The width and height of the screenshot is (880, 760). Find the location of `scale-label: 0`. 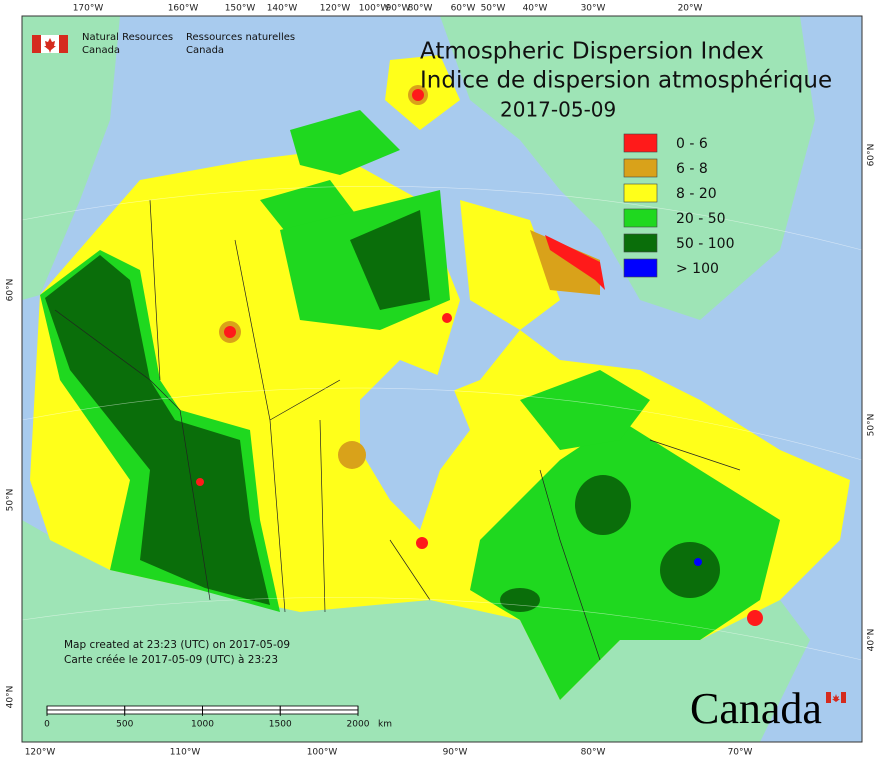

scale-label: 0 is located at coordinates (47, 725).